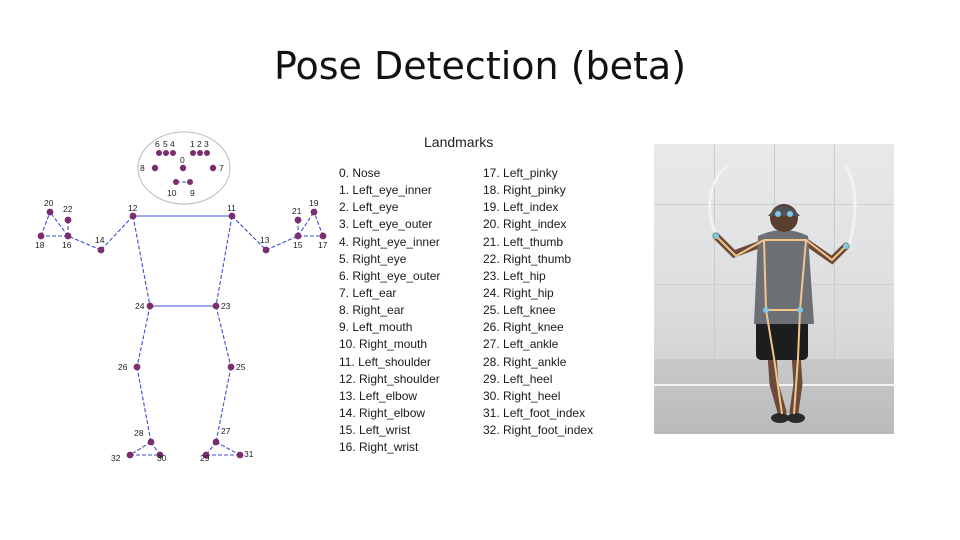  Describe the element at coordinates (389, 378) in the screenshot. I see `landmark-item: 12. Right_shoulder` at that location.